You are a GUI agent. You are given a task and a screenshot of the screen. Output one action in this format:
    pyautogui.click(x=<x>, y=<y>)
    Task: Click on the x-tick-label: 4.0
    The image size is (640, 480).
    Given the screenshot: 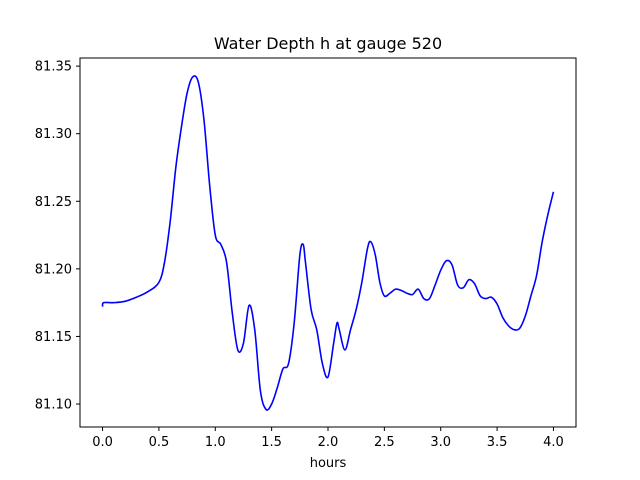 What is the action you would take?
    pyautogui.click(x=553, y=442)
    